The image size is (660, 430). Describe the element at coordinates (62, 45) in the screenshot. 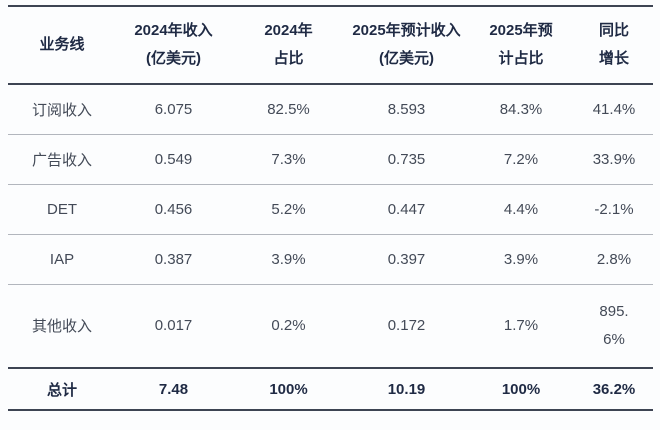

I see `header-cell-business-line: 业务线` at that location.